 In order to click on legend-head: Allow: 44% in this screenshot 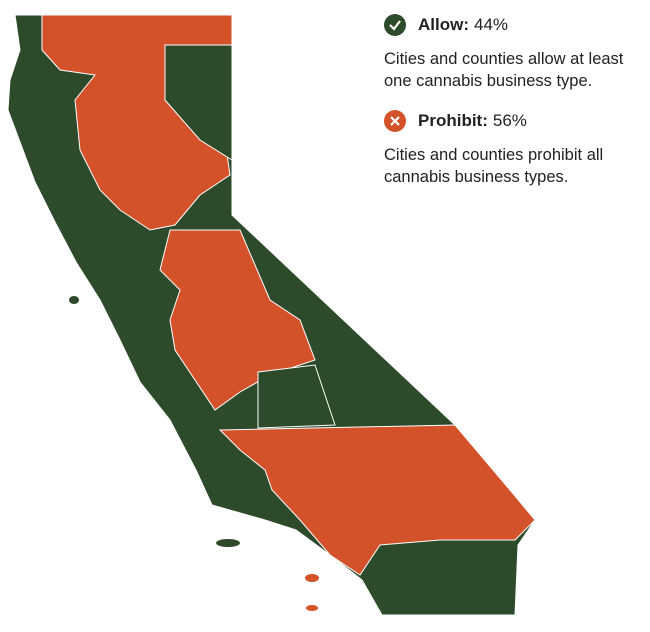, I will do `click(509, 25)`.